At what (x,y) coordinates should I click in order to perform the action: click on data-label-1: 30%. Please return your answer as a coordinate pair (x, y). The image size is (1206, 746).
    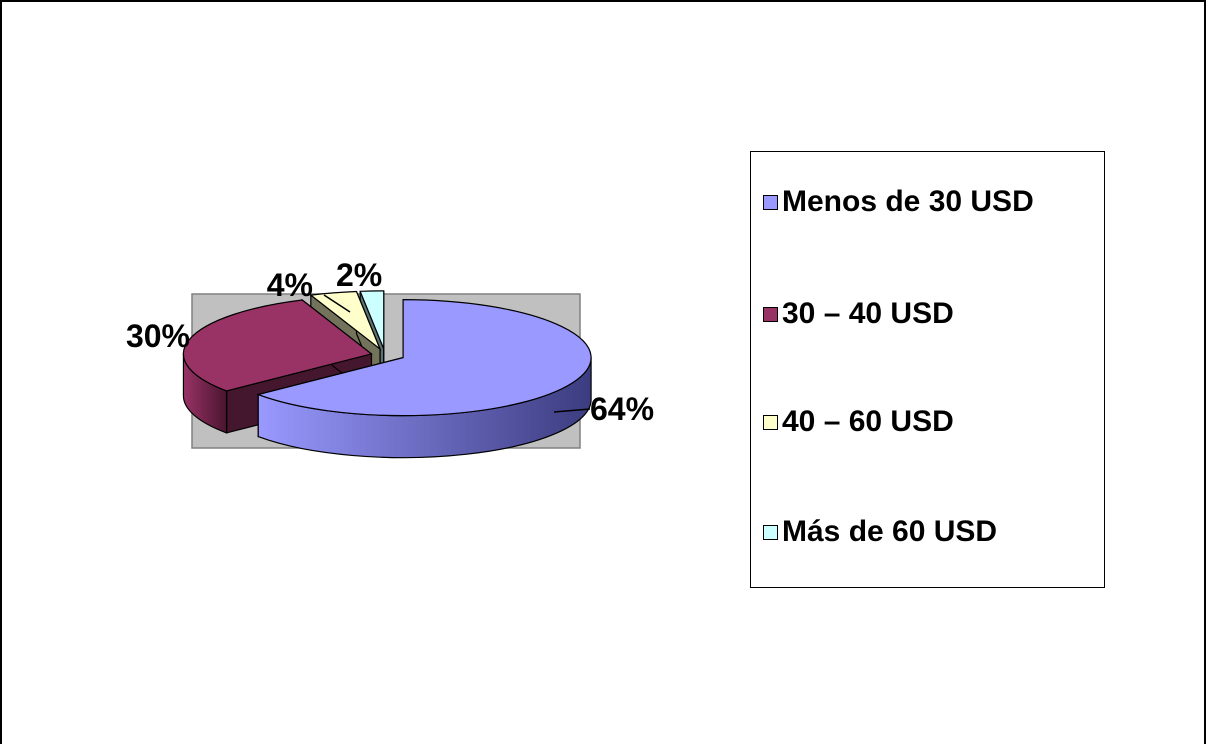
    Looking at the image, I should click on (158, 336).